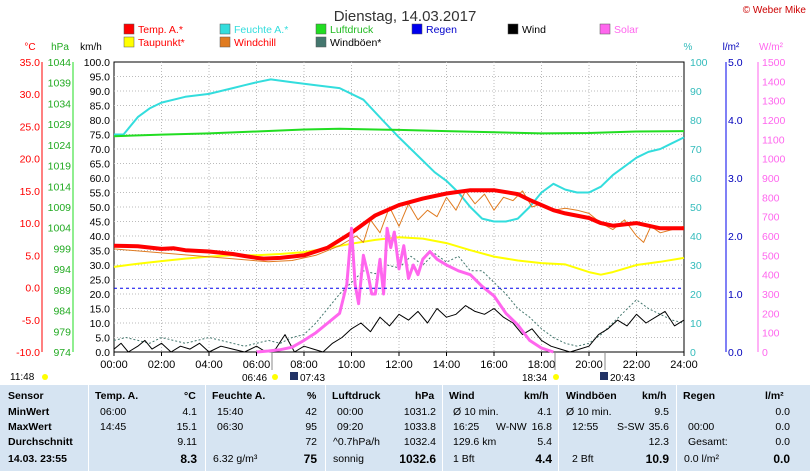 The width and height of the screenshot is (810, 471). Describe the element at coordinates (100, 310) in the screenshot. I see `wind-tick-label: 15.0` at that location.